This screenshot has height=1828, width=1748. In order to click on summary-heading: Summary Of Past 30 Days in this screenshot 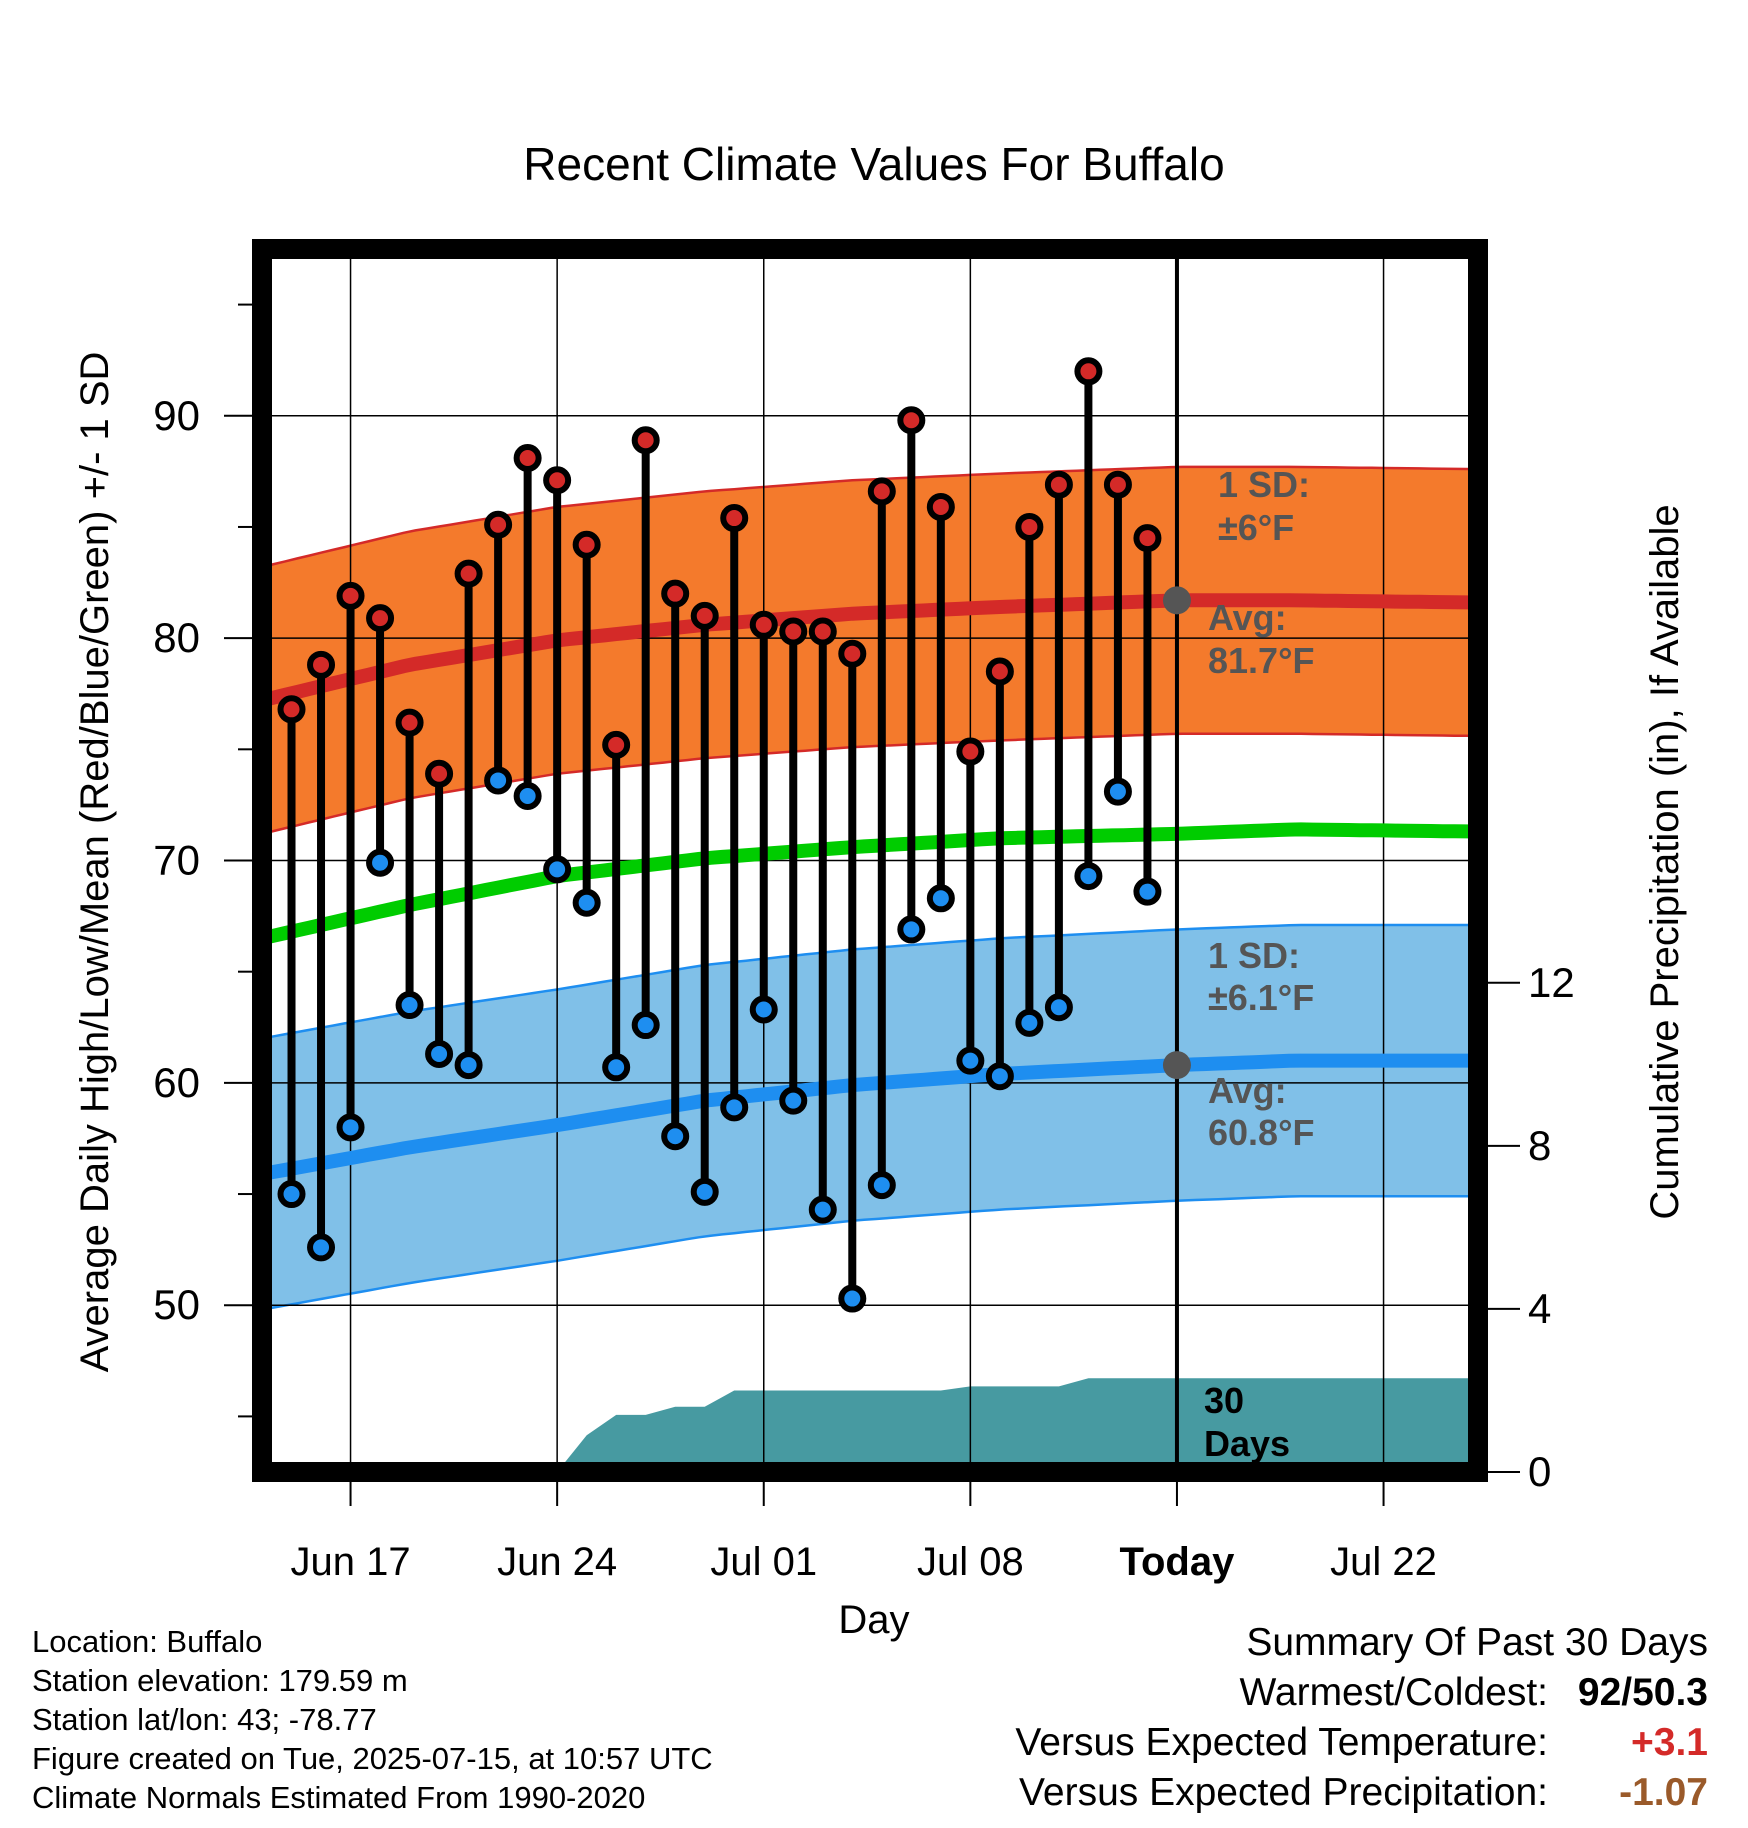, I will do `click(1477, 1642)`.